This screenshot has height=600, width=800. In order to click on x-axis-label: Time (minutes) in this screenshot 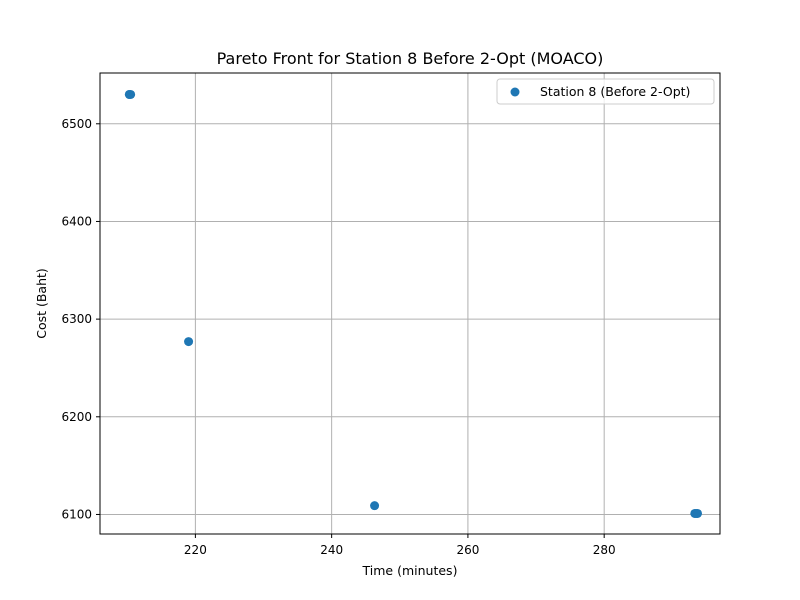, I will do `click(410, 570)`.